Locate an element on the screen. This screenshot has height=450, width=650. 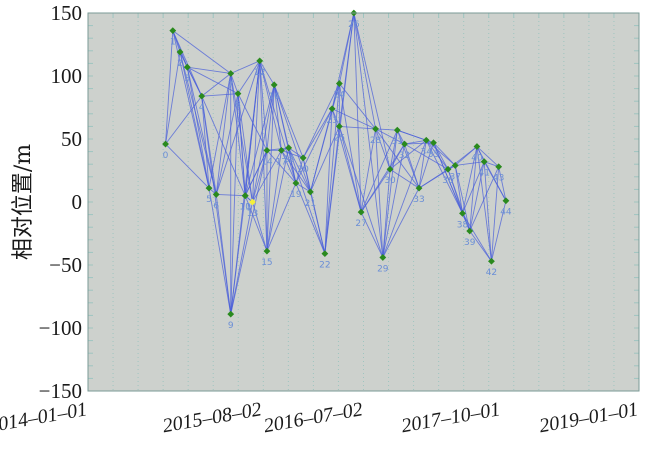
node-label: 5 is located at coordinates (209, 200).